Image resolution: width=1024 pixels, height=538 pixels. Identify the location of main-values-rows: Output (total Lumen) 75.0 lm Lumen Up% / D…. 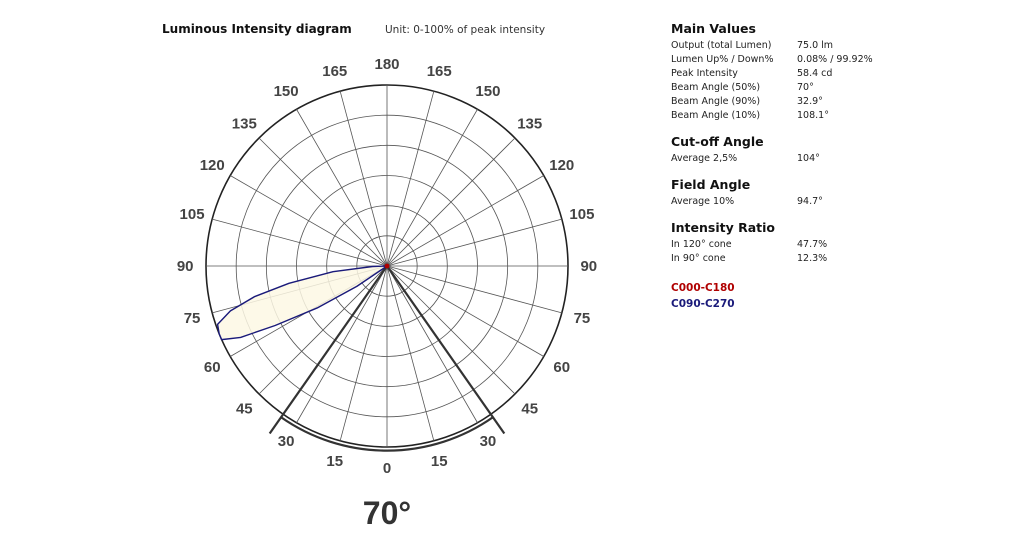
(836, 81).